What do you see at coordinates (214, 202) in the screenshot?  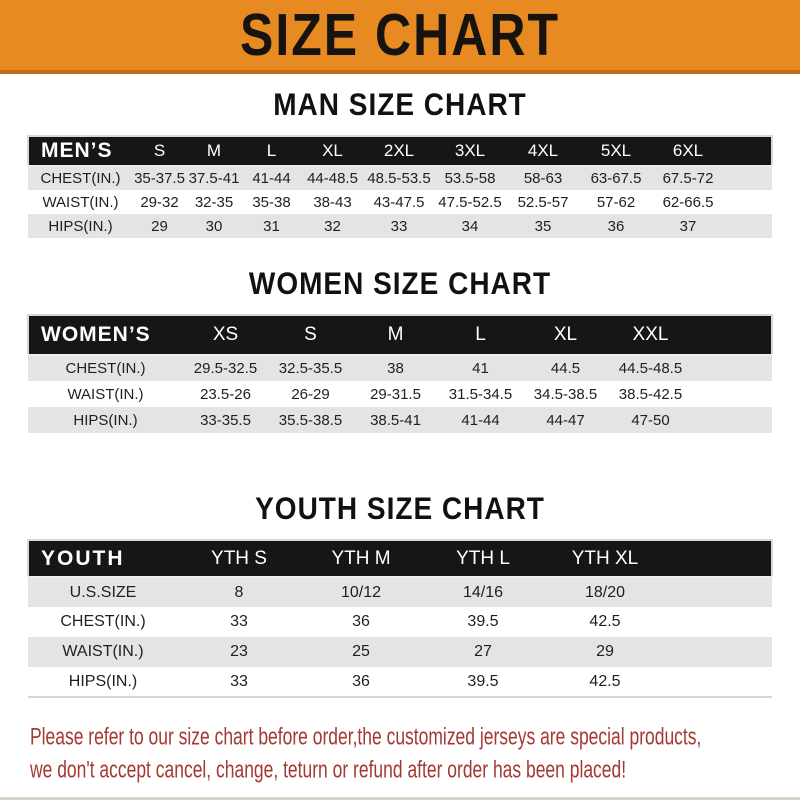 I see `size-cell: 32-35` at bounding box center [214, 202].